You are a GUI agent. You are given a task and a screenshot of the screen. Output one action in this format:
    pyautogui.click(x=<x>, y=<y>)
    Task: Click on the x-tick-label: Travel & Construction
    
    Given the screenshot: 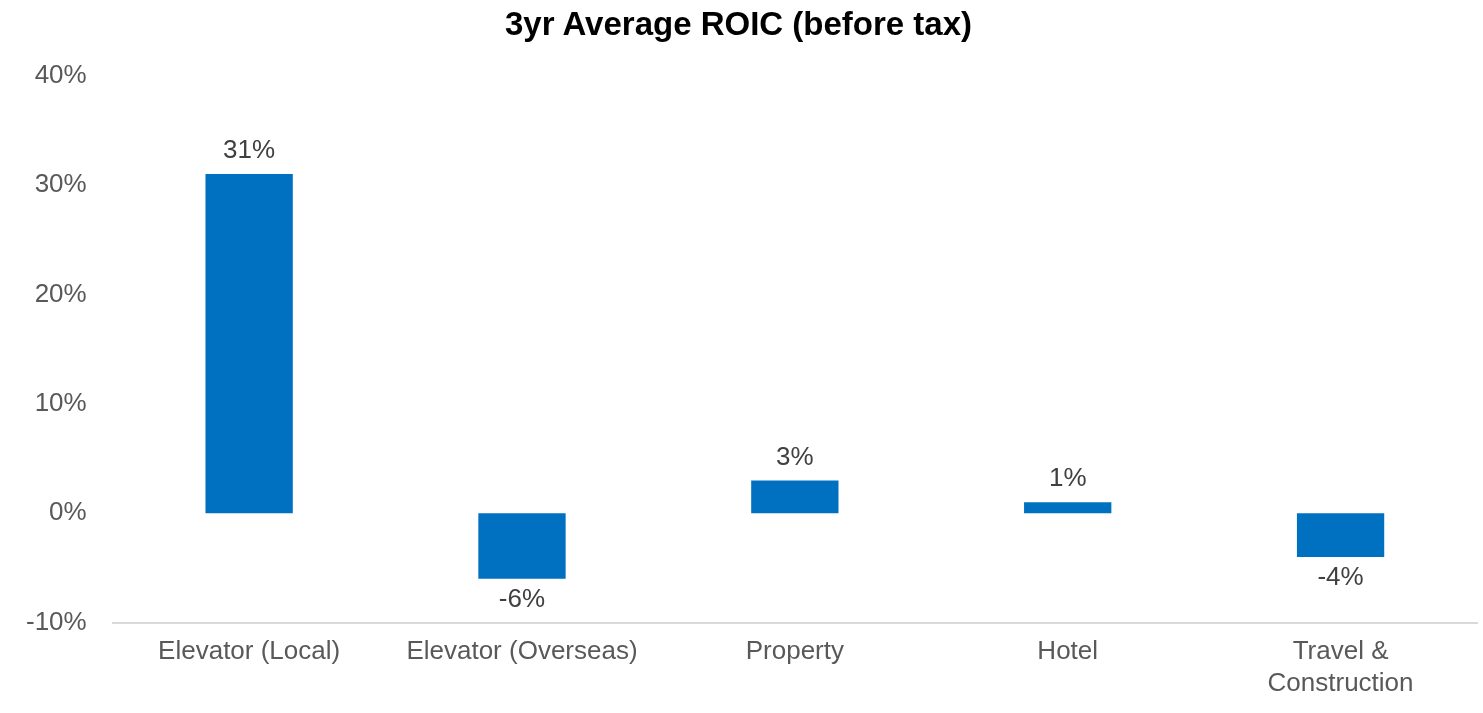 What is the action you would take?
    pyautogui.click(x=1340, y=666)
    